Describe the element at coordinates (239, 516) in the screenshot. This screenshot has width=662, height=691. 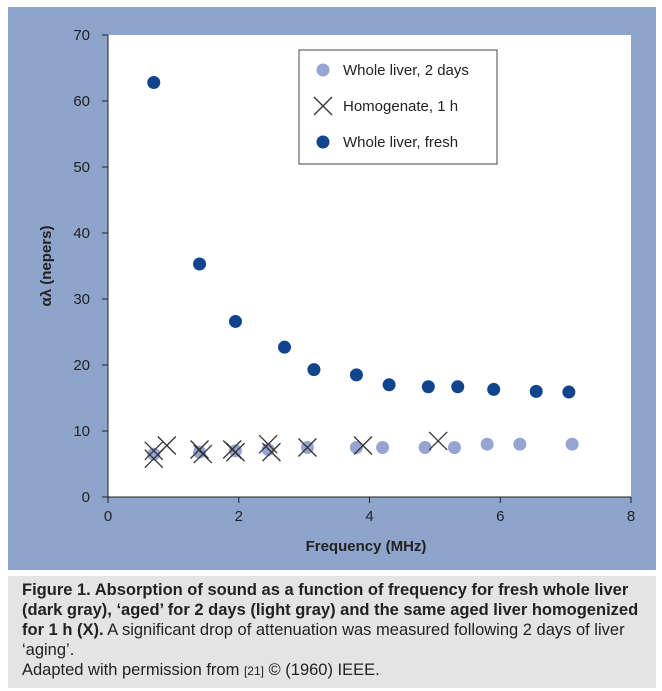
I see `x-tick-label: 2` at that location.